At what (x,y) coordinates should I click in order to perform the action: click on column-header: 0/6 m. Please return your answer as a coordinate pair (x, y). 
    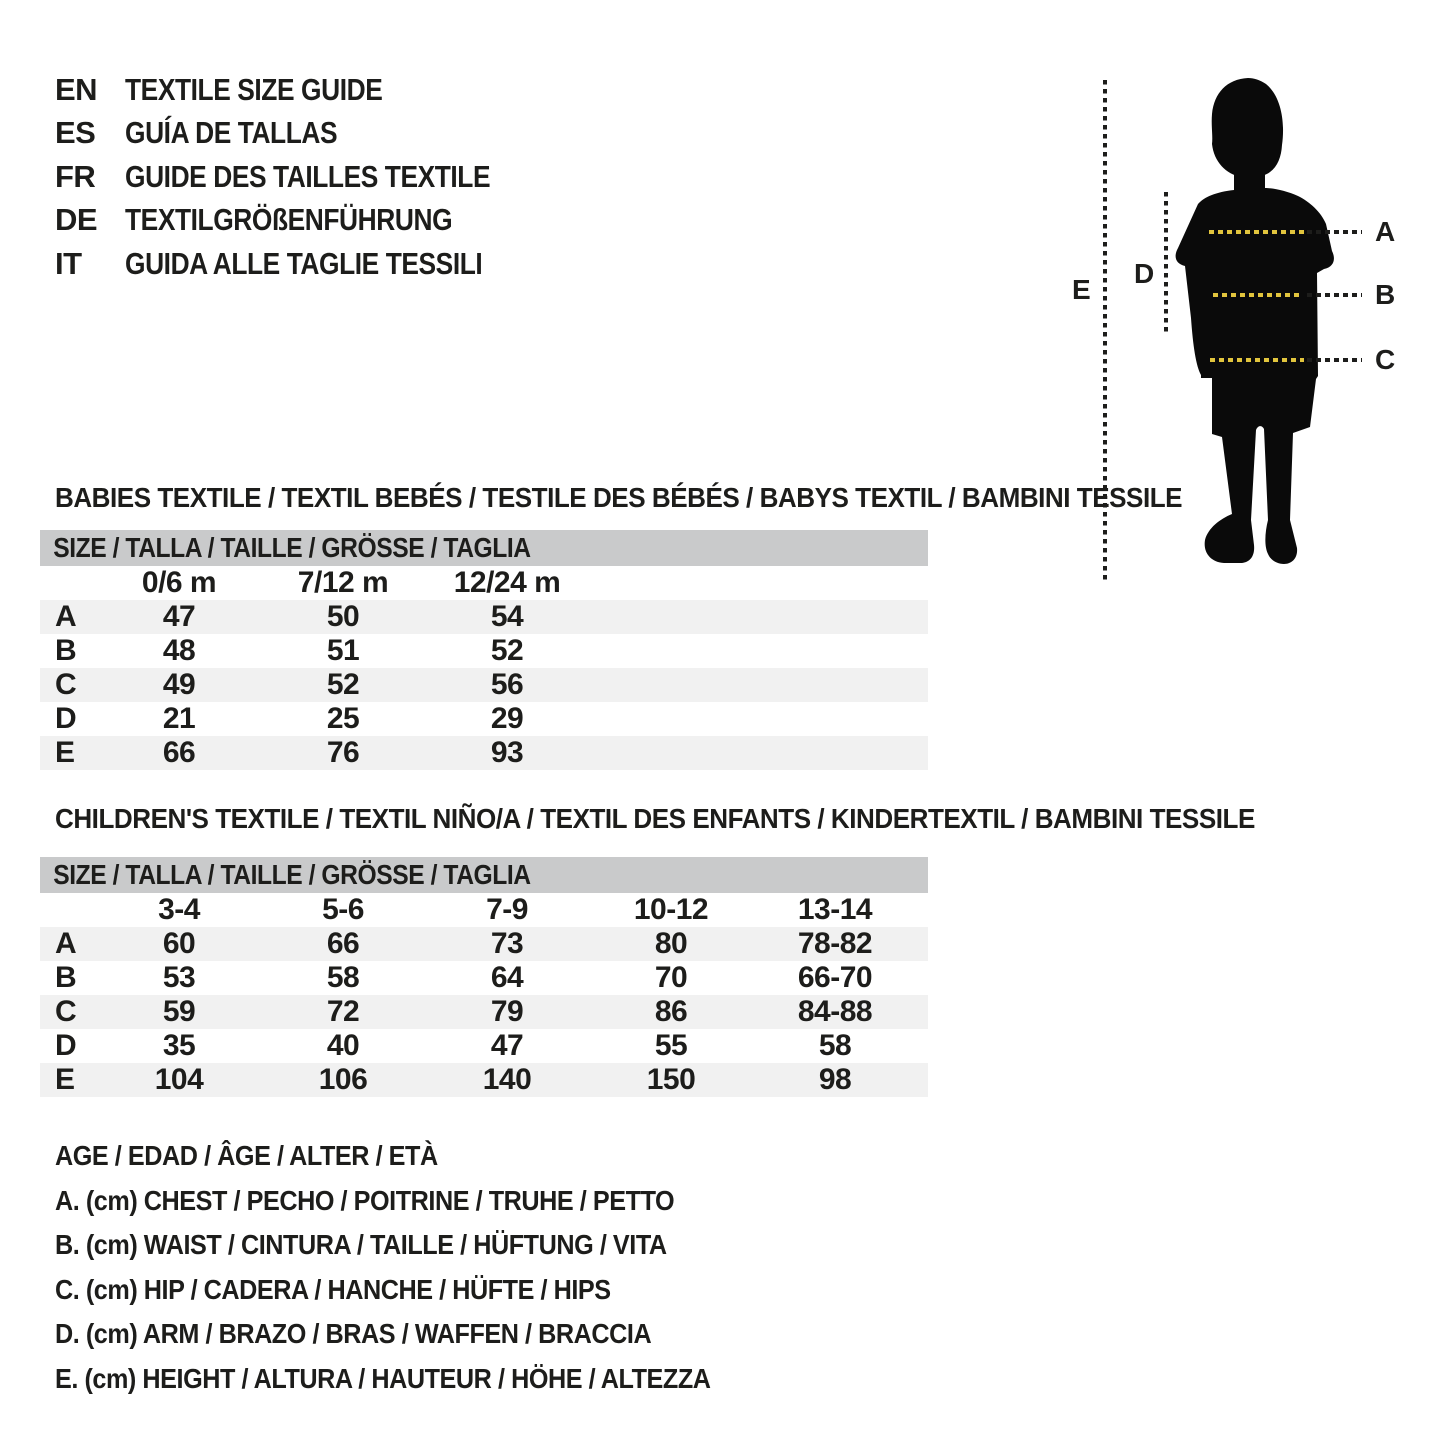
    Looking at the image, I should click on (179, 582).